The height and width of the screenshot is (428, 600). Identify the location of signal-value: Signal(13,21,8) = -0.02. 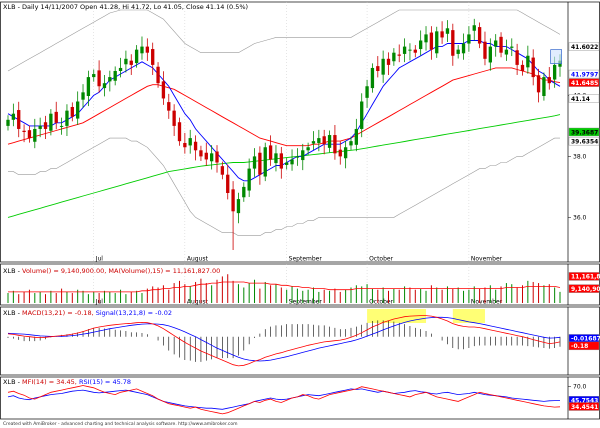
(134, 313).